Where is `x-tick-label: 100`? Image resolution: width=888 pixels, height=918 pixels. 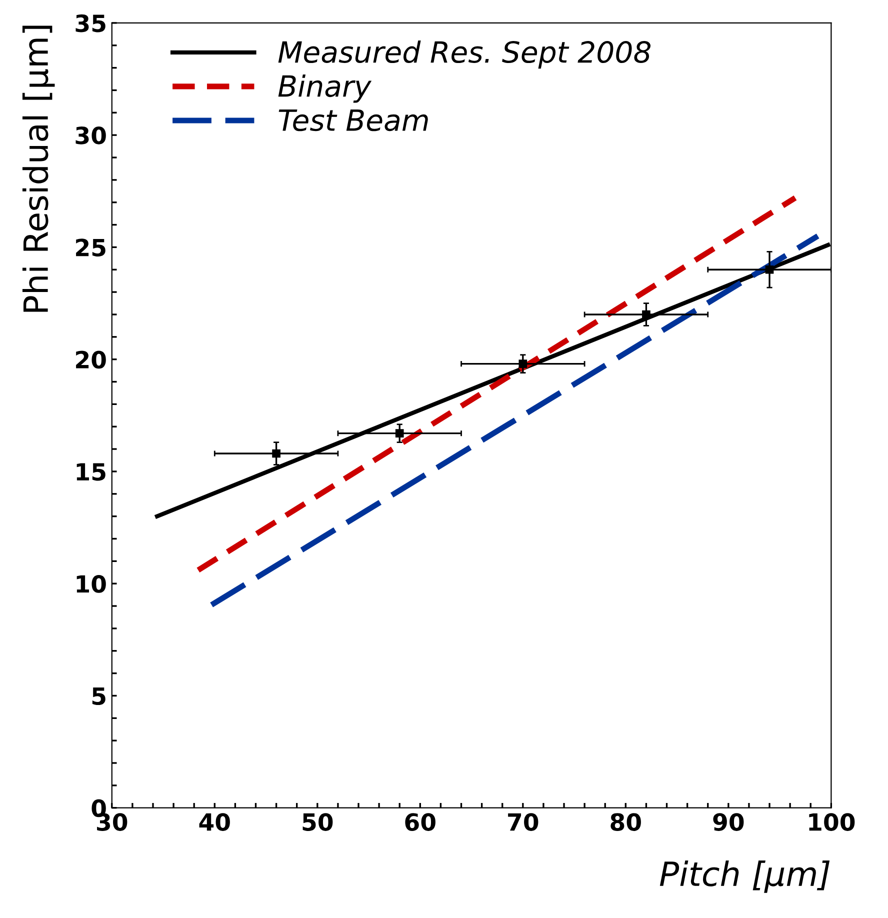 x-tick-label: 100 is located at coordinates (832, 822).